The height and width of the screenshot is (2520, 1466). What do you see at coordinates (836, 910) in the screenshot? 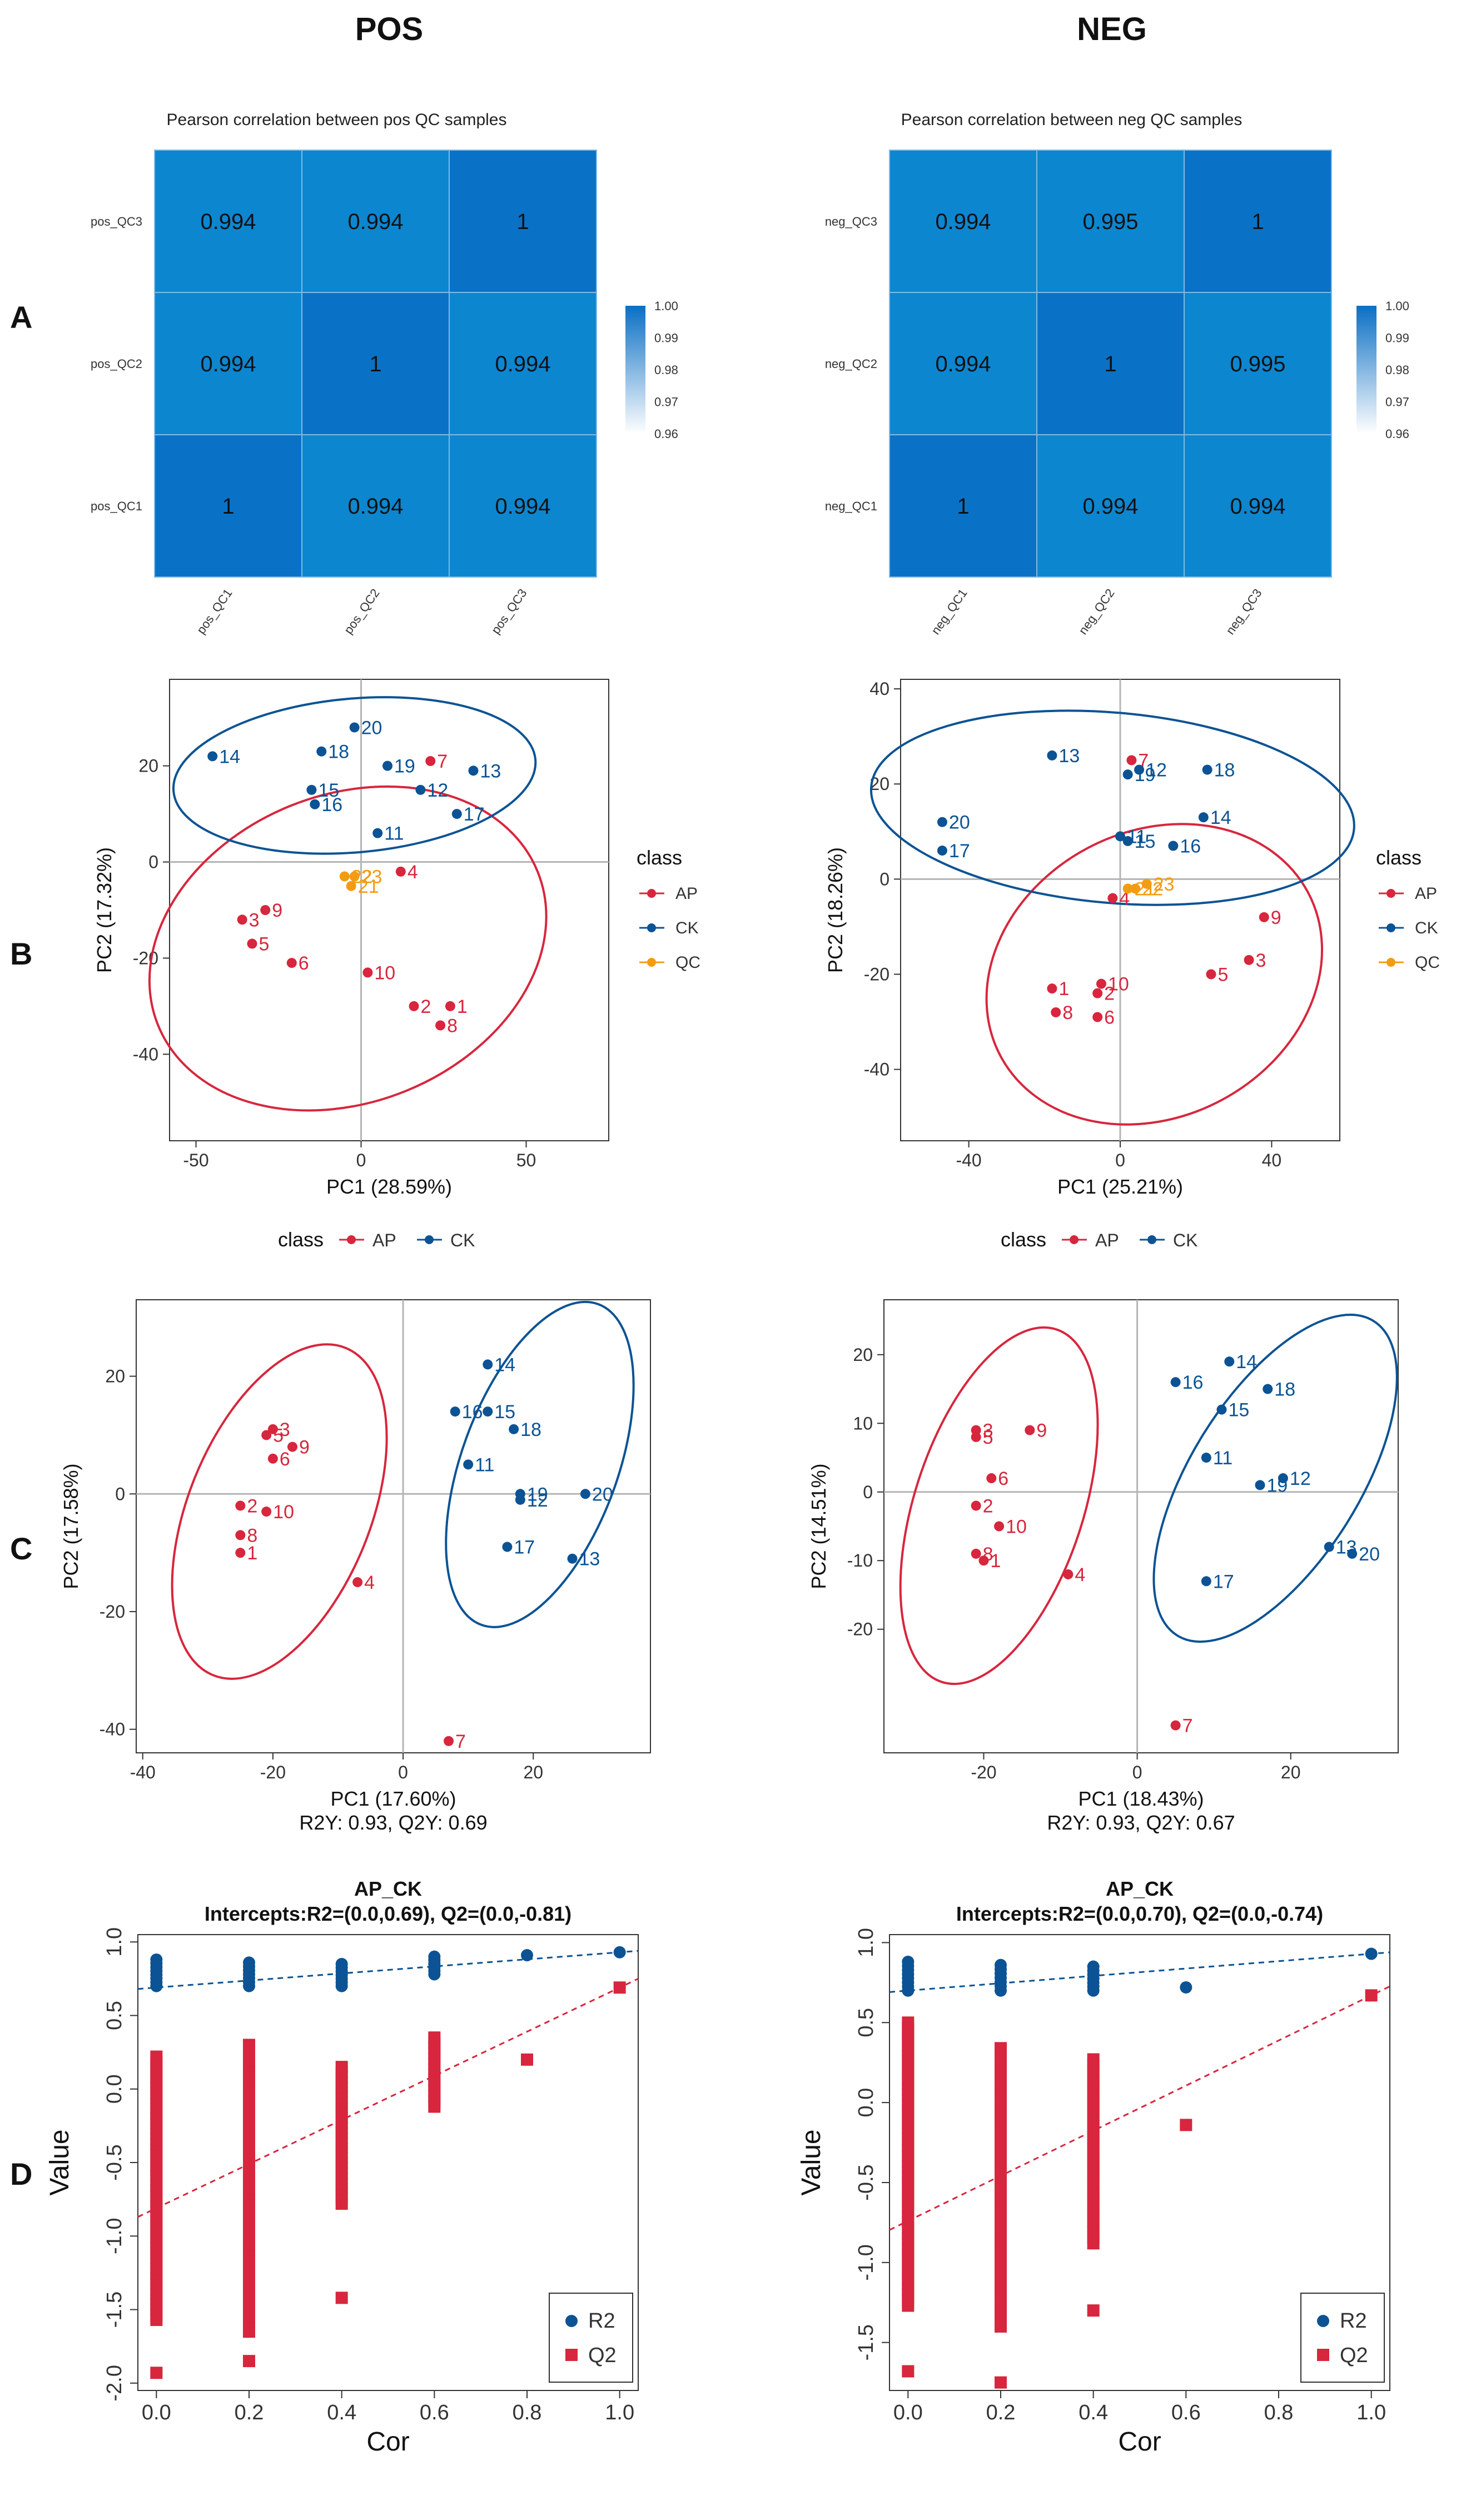
I see `neg_pca-ylabel: PC2 (18.26%)` at bounding box center [836, 910].